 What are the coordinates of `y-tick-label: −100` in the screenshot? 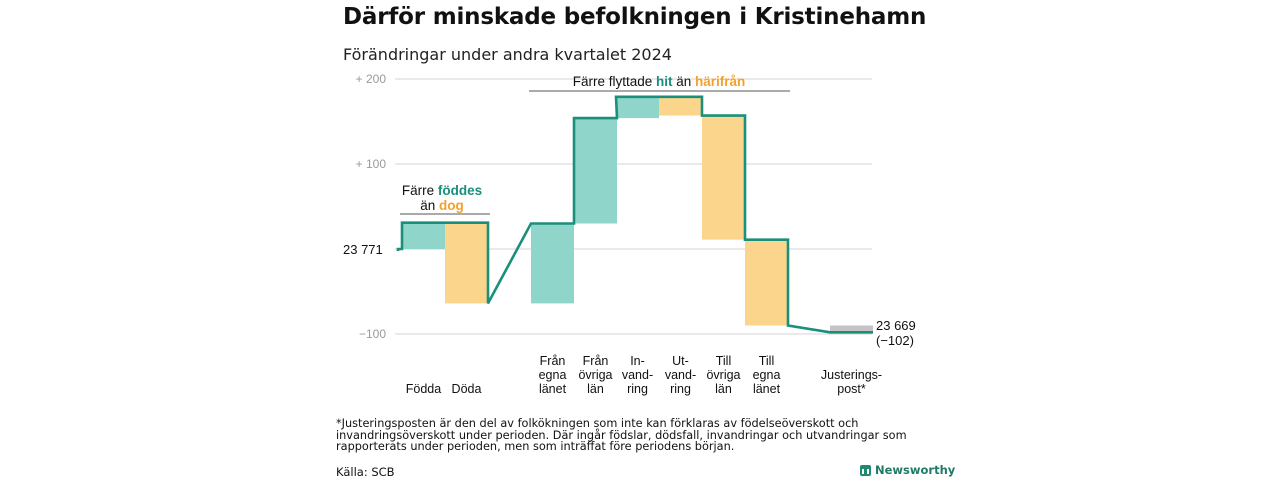 It's located at (372, 334).